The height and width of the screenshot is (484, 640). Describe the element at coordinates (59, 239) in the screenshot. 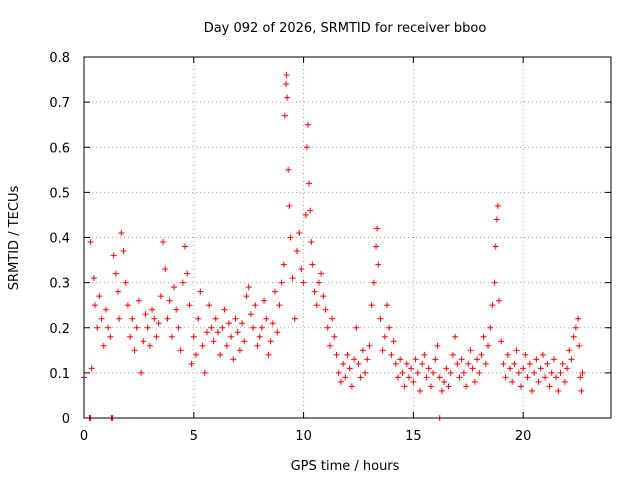

I see `y-tick-label: 0.4` at that location.